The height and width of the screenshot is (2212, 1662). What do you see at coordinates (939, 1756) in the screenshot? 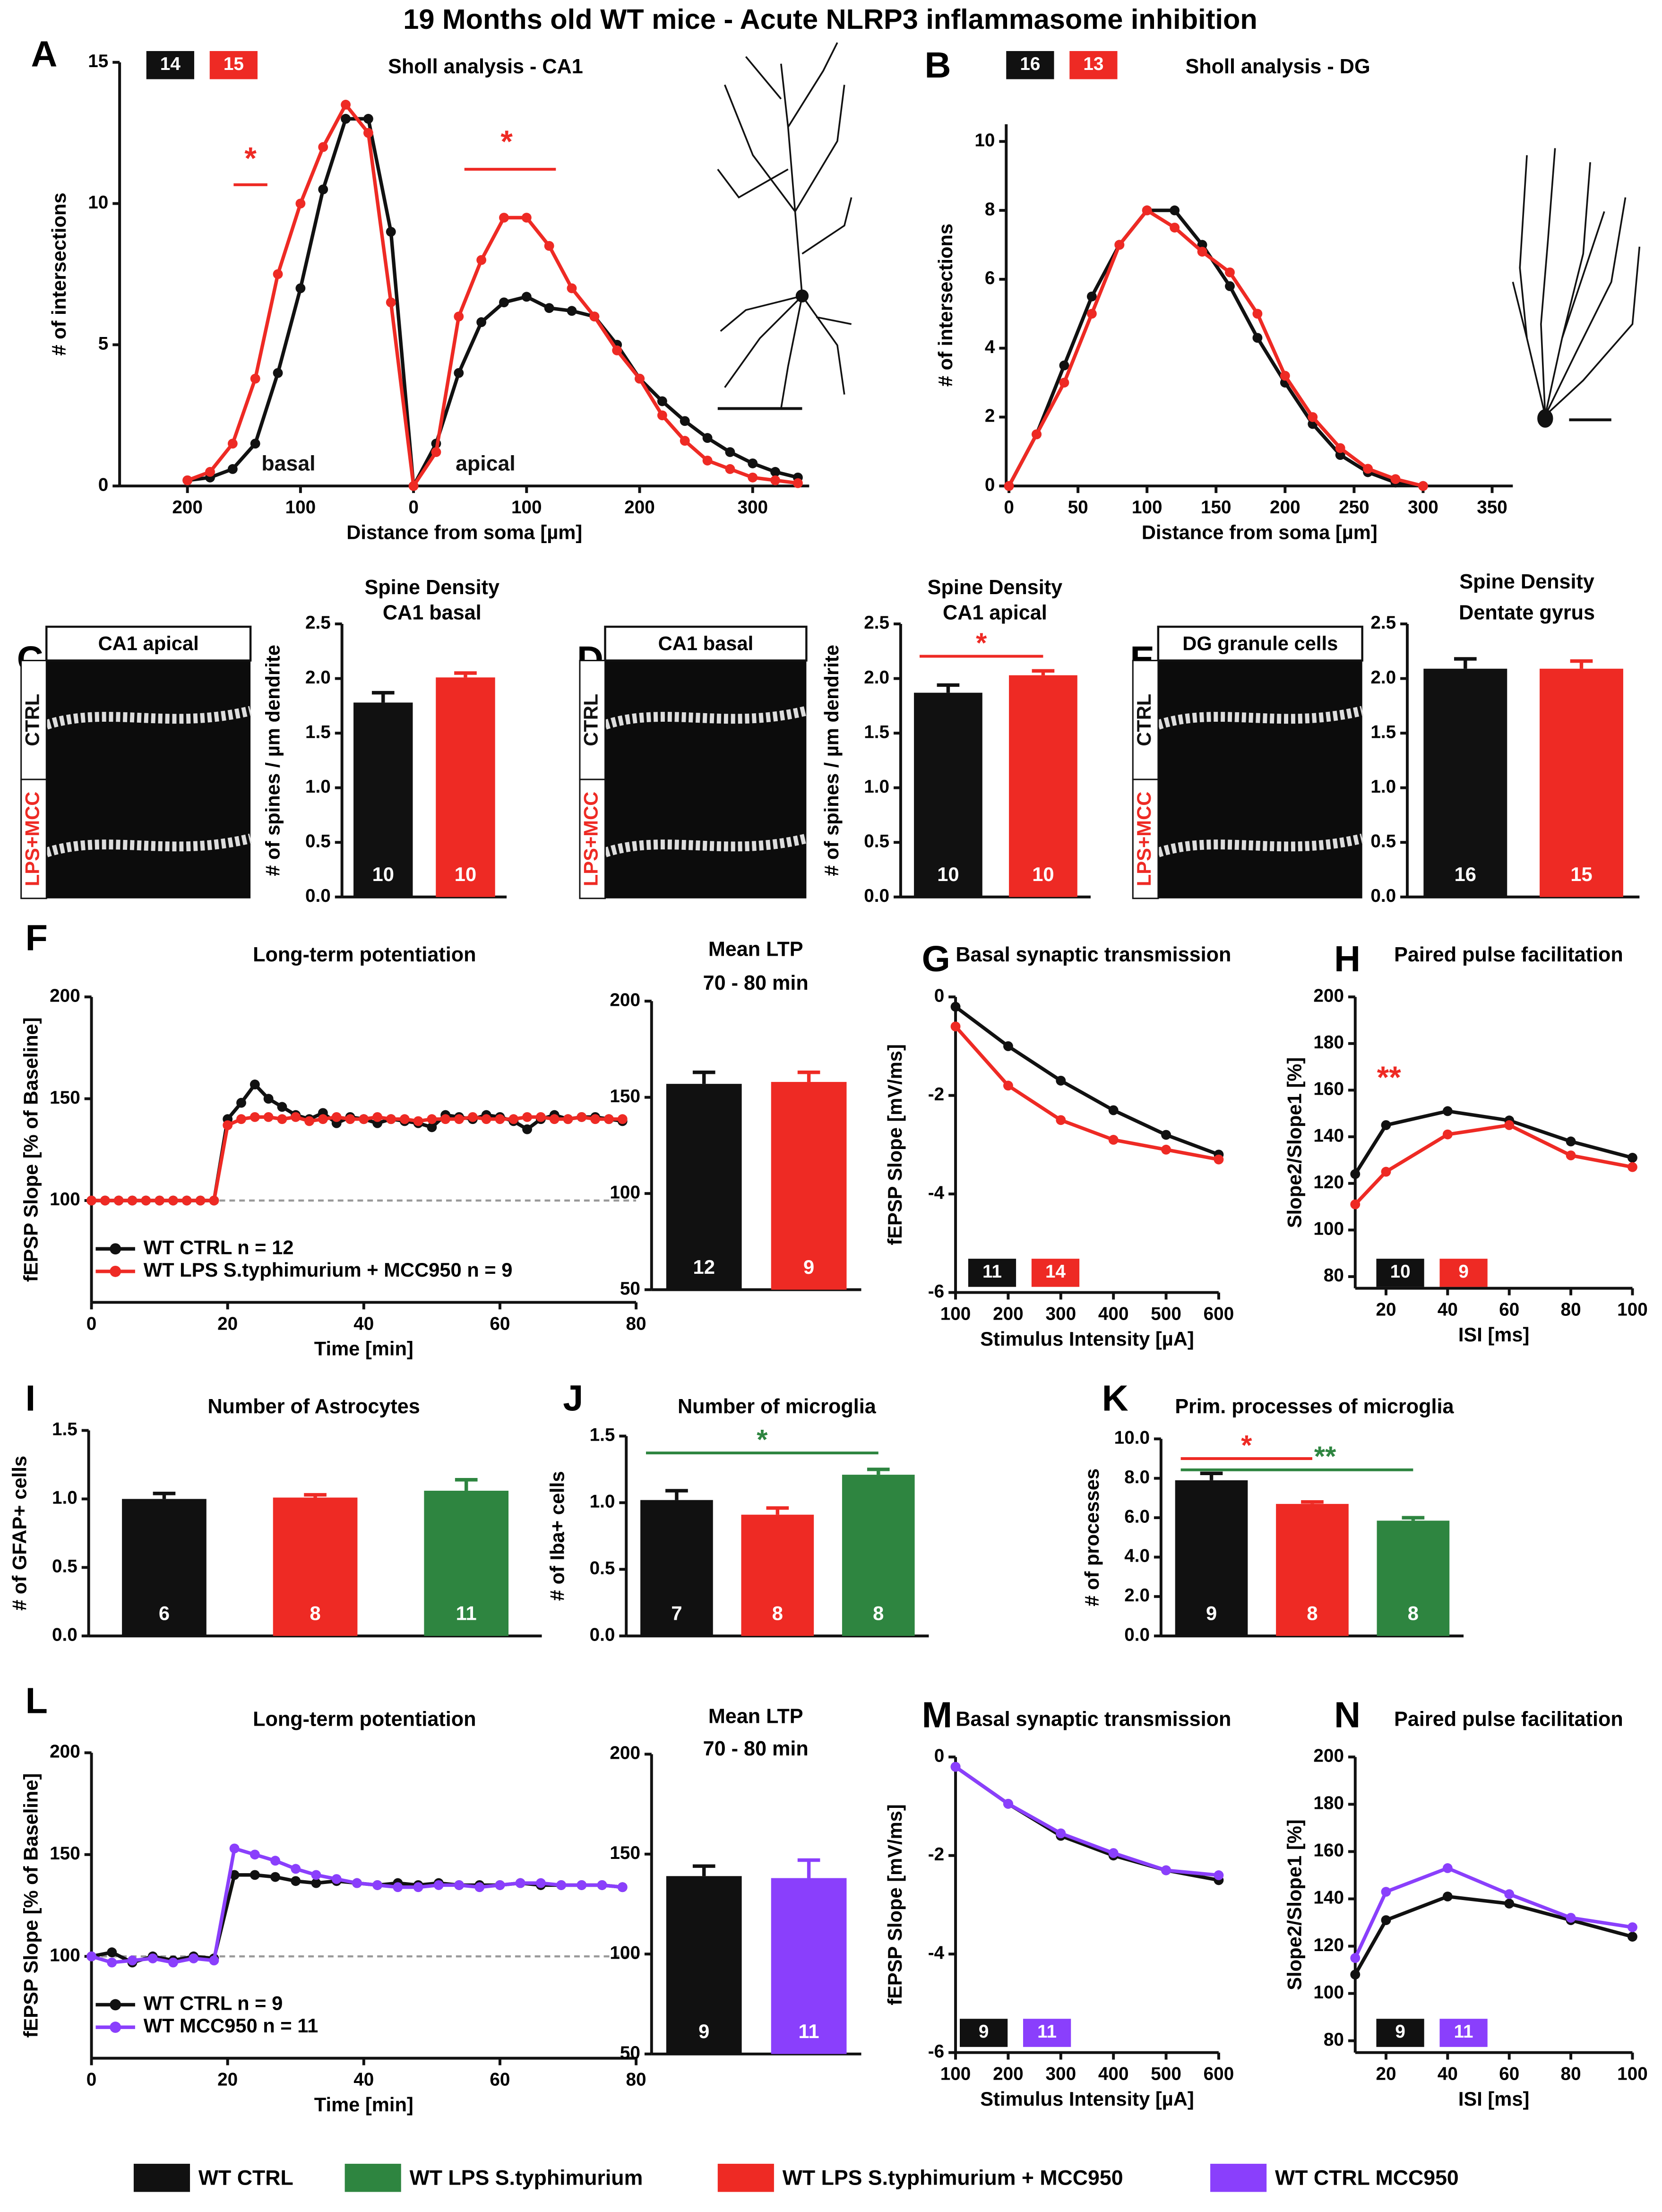
I see `y-tick-label: 0` at bounding box center [939, 1756].